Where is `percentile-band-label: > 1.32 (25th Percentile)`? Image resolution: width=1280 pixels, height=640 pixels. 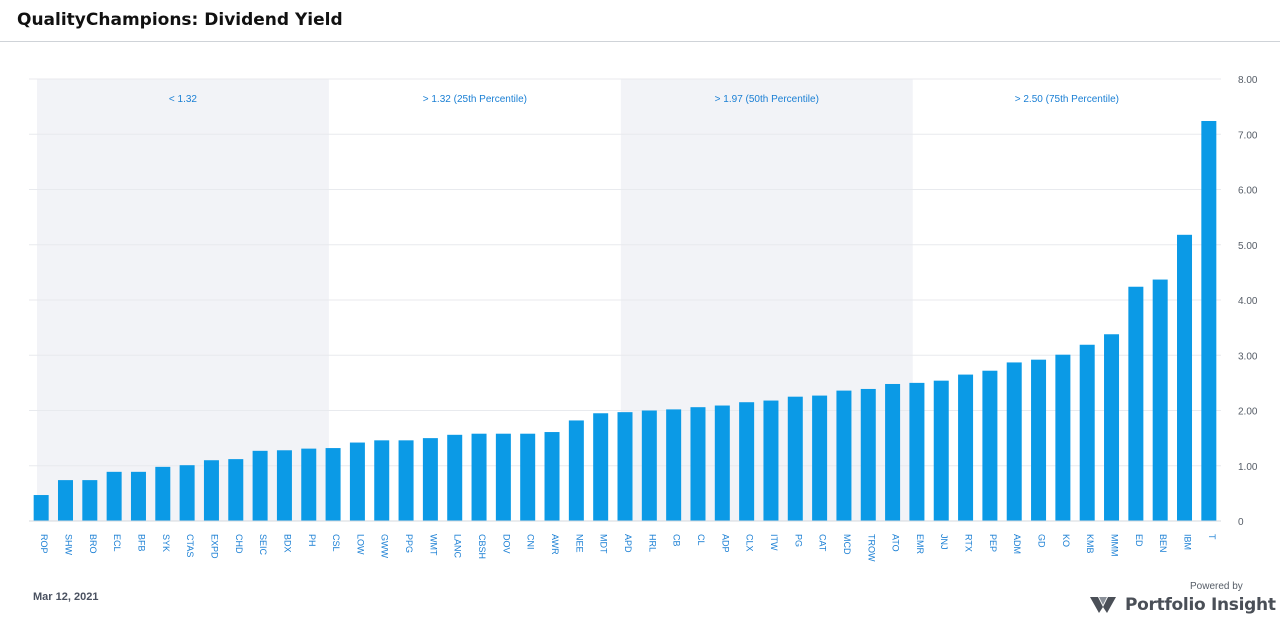 percentile-band-label: > 1.32 (25th Percentile) is located at coordinates (475, 99).